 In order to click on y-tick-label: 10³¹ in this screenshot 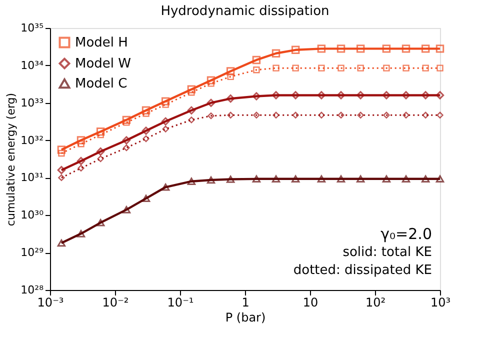, I will do `click(32, 177)`.